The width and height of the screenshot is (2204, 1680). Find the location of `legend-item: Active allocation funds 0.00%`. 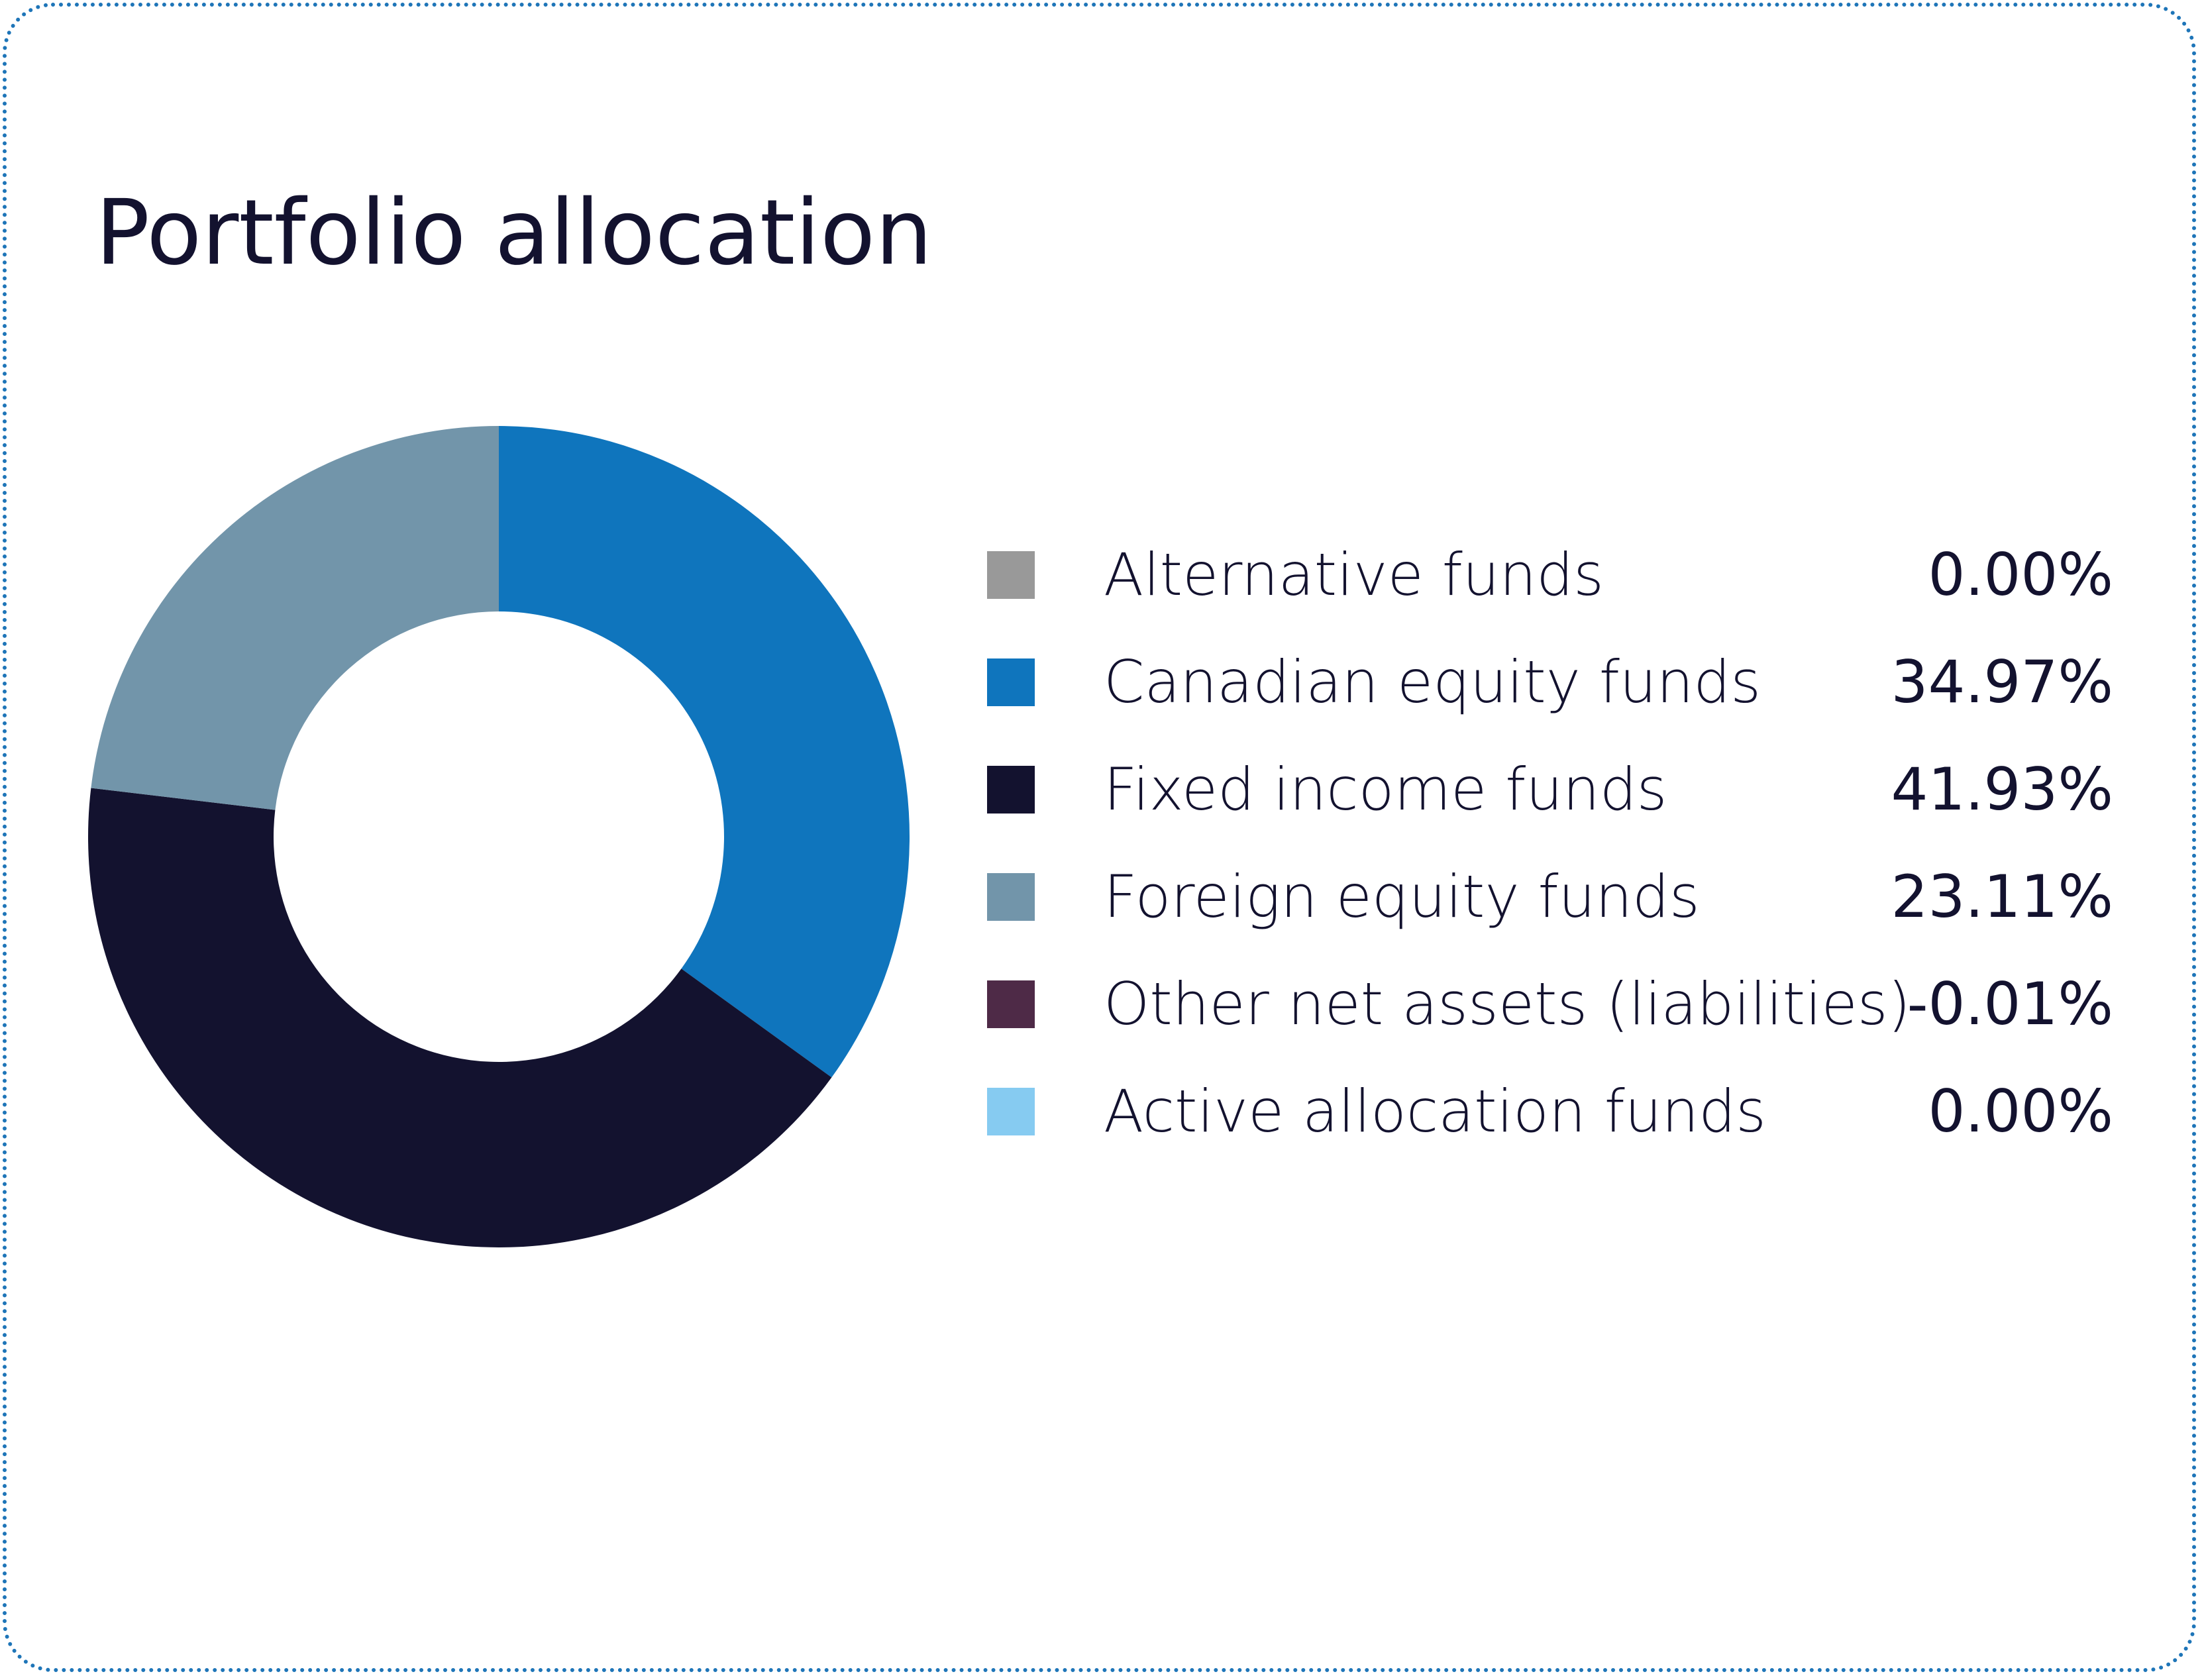

legend-item: Active allocation funds 0.00% is located at coordinates (1550, 1125).